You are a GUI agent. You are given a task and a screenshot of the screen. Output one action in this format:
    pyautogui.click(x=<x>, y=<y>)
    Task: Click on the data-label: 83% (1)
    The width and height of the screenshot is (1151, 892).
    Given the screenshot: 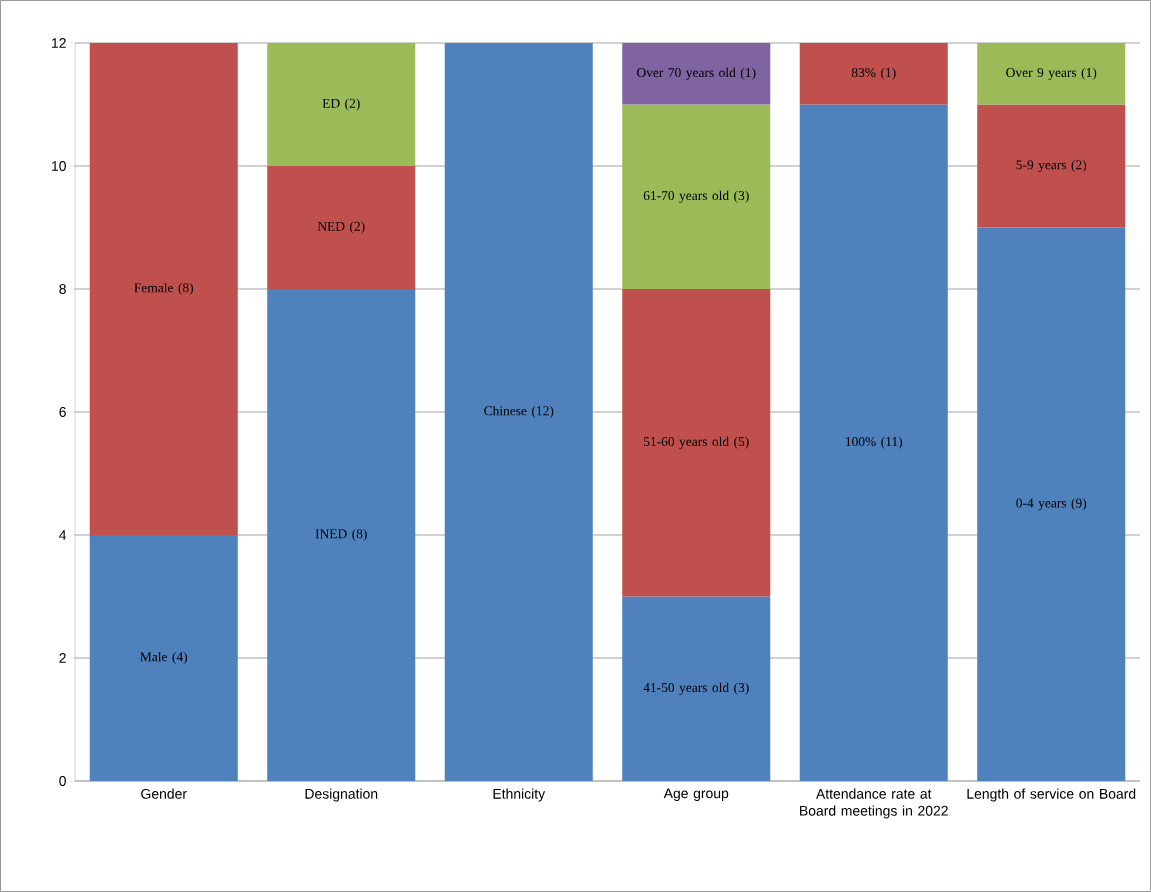 What is the action you would take?
    pyautogui.click(x=873, y=73)
    